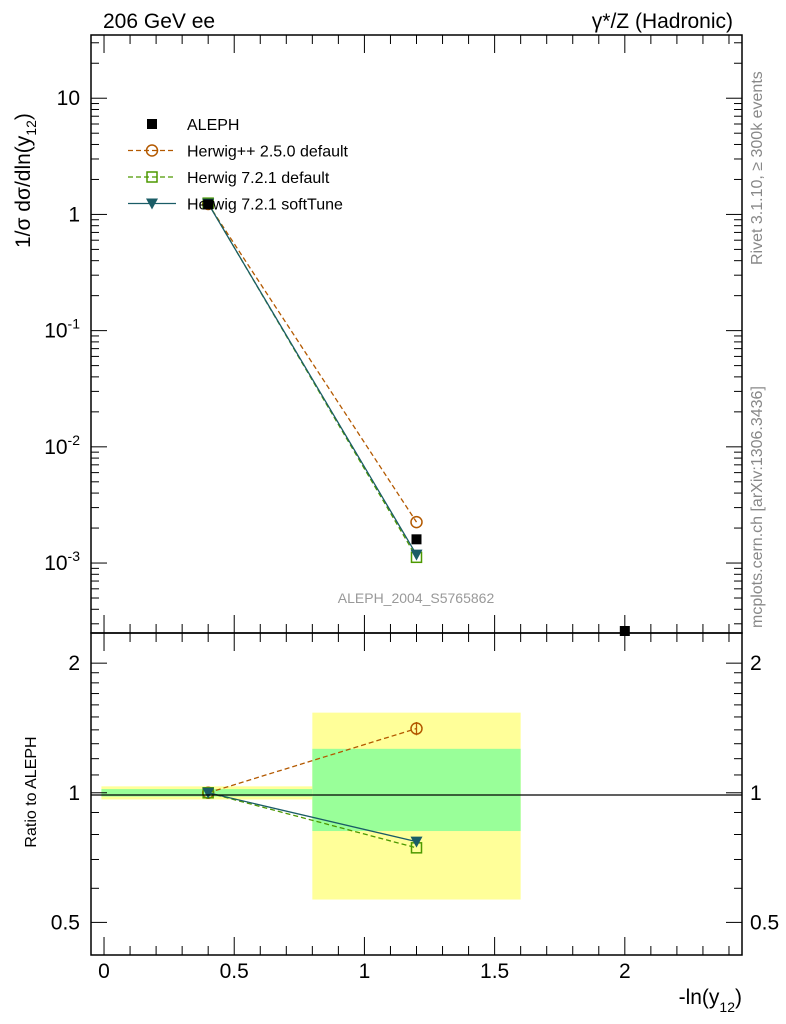  Describe the element at coordinates (416, 598) in the screenshot. I see `analysis-id-label: ALEPH_2004_S5765862` at that location.